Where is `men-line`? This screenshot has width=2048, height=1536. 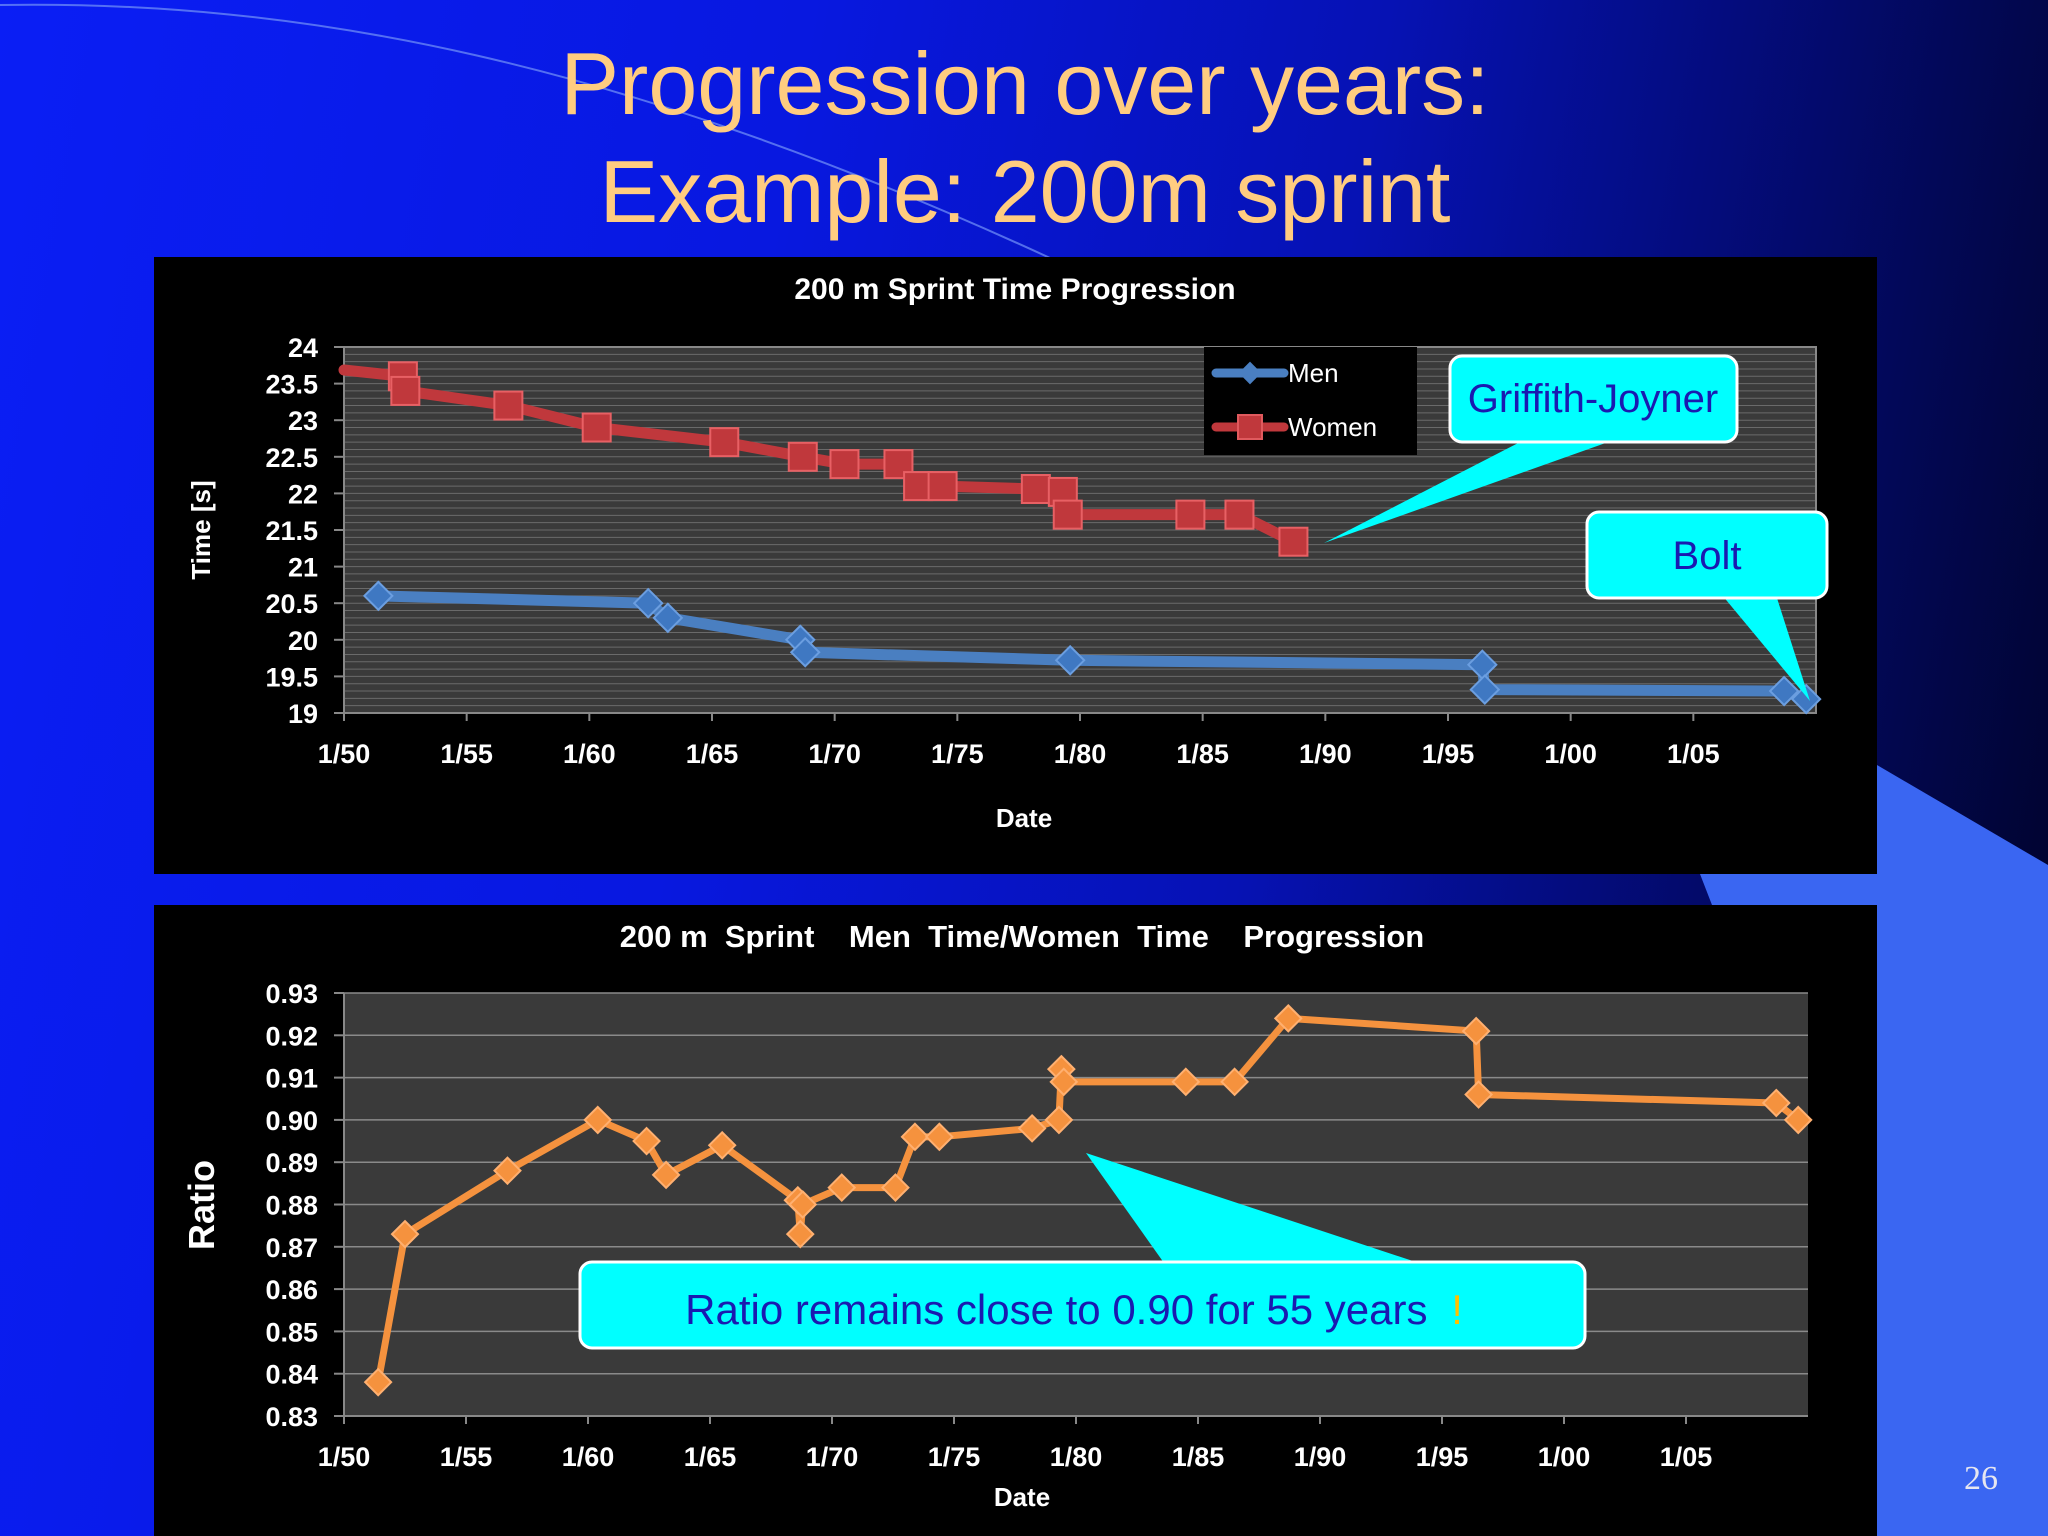 men-line is located at coordinates (1092, 647).